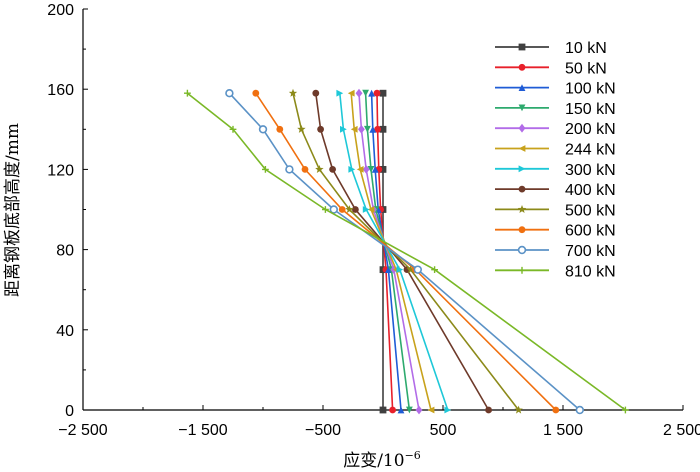 The height and width of the screenshot is (472, 700). Describe the element at coordinates (590, 210) in the screenshot. I see `legend-label: 500 kN` at that location.